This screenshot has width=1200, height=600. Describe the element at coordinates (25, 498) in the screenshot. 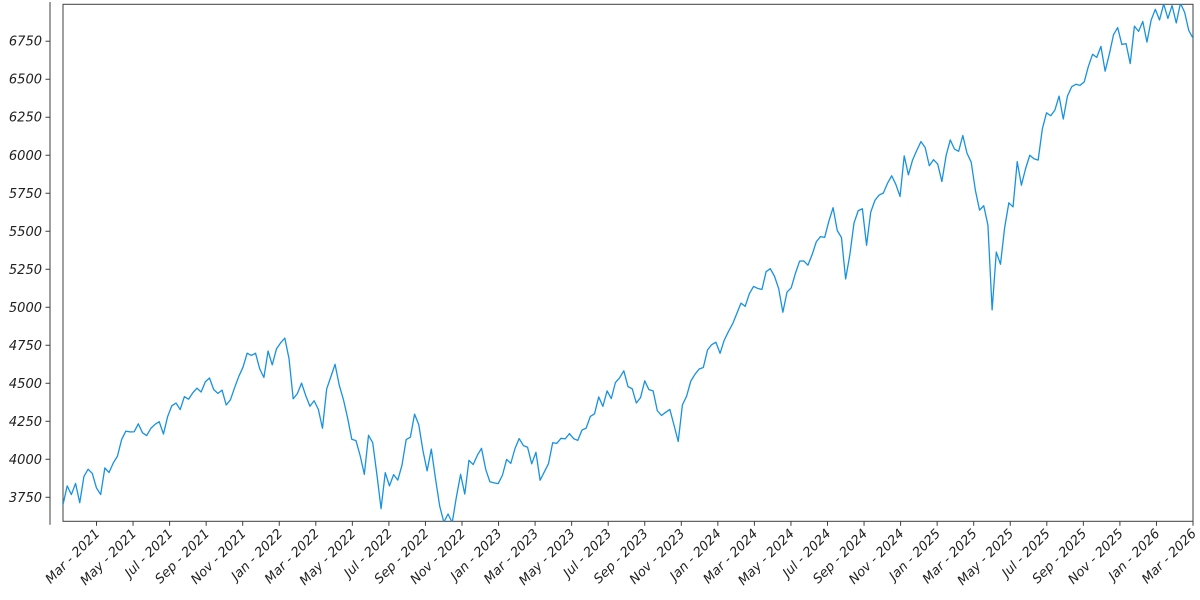

I see `y-tick-label: 3750` at that location.